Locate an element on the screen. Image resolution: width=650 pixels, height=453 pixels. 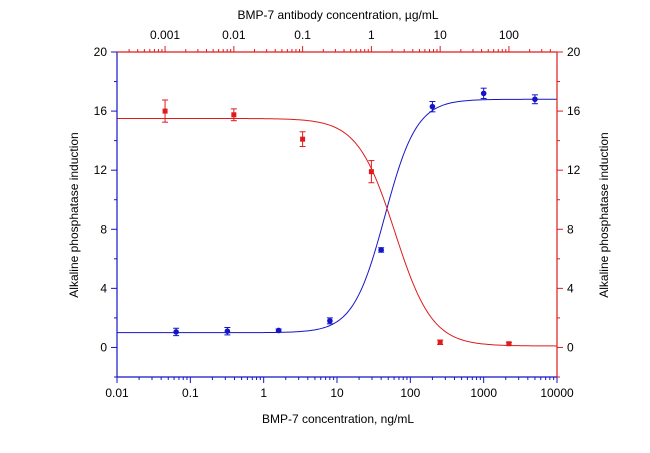
y-axis-title-left: Alkaline phosphatase induction is located at coordinates (74, 214).